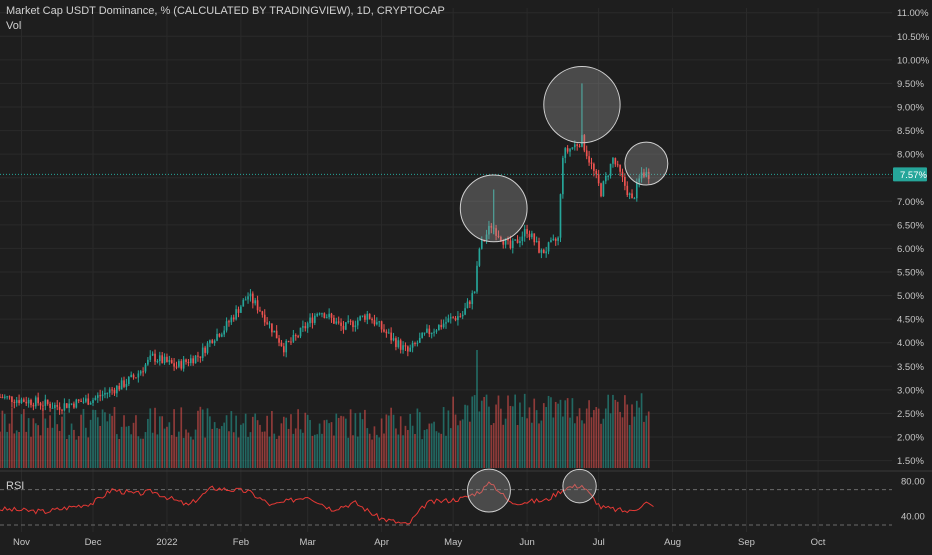 This screenshot has width=932, height=555. I want to click on y-tick-label: 7.00%, so click(910, 202).